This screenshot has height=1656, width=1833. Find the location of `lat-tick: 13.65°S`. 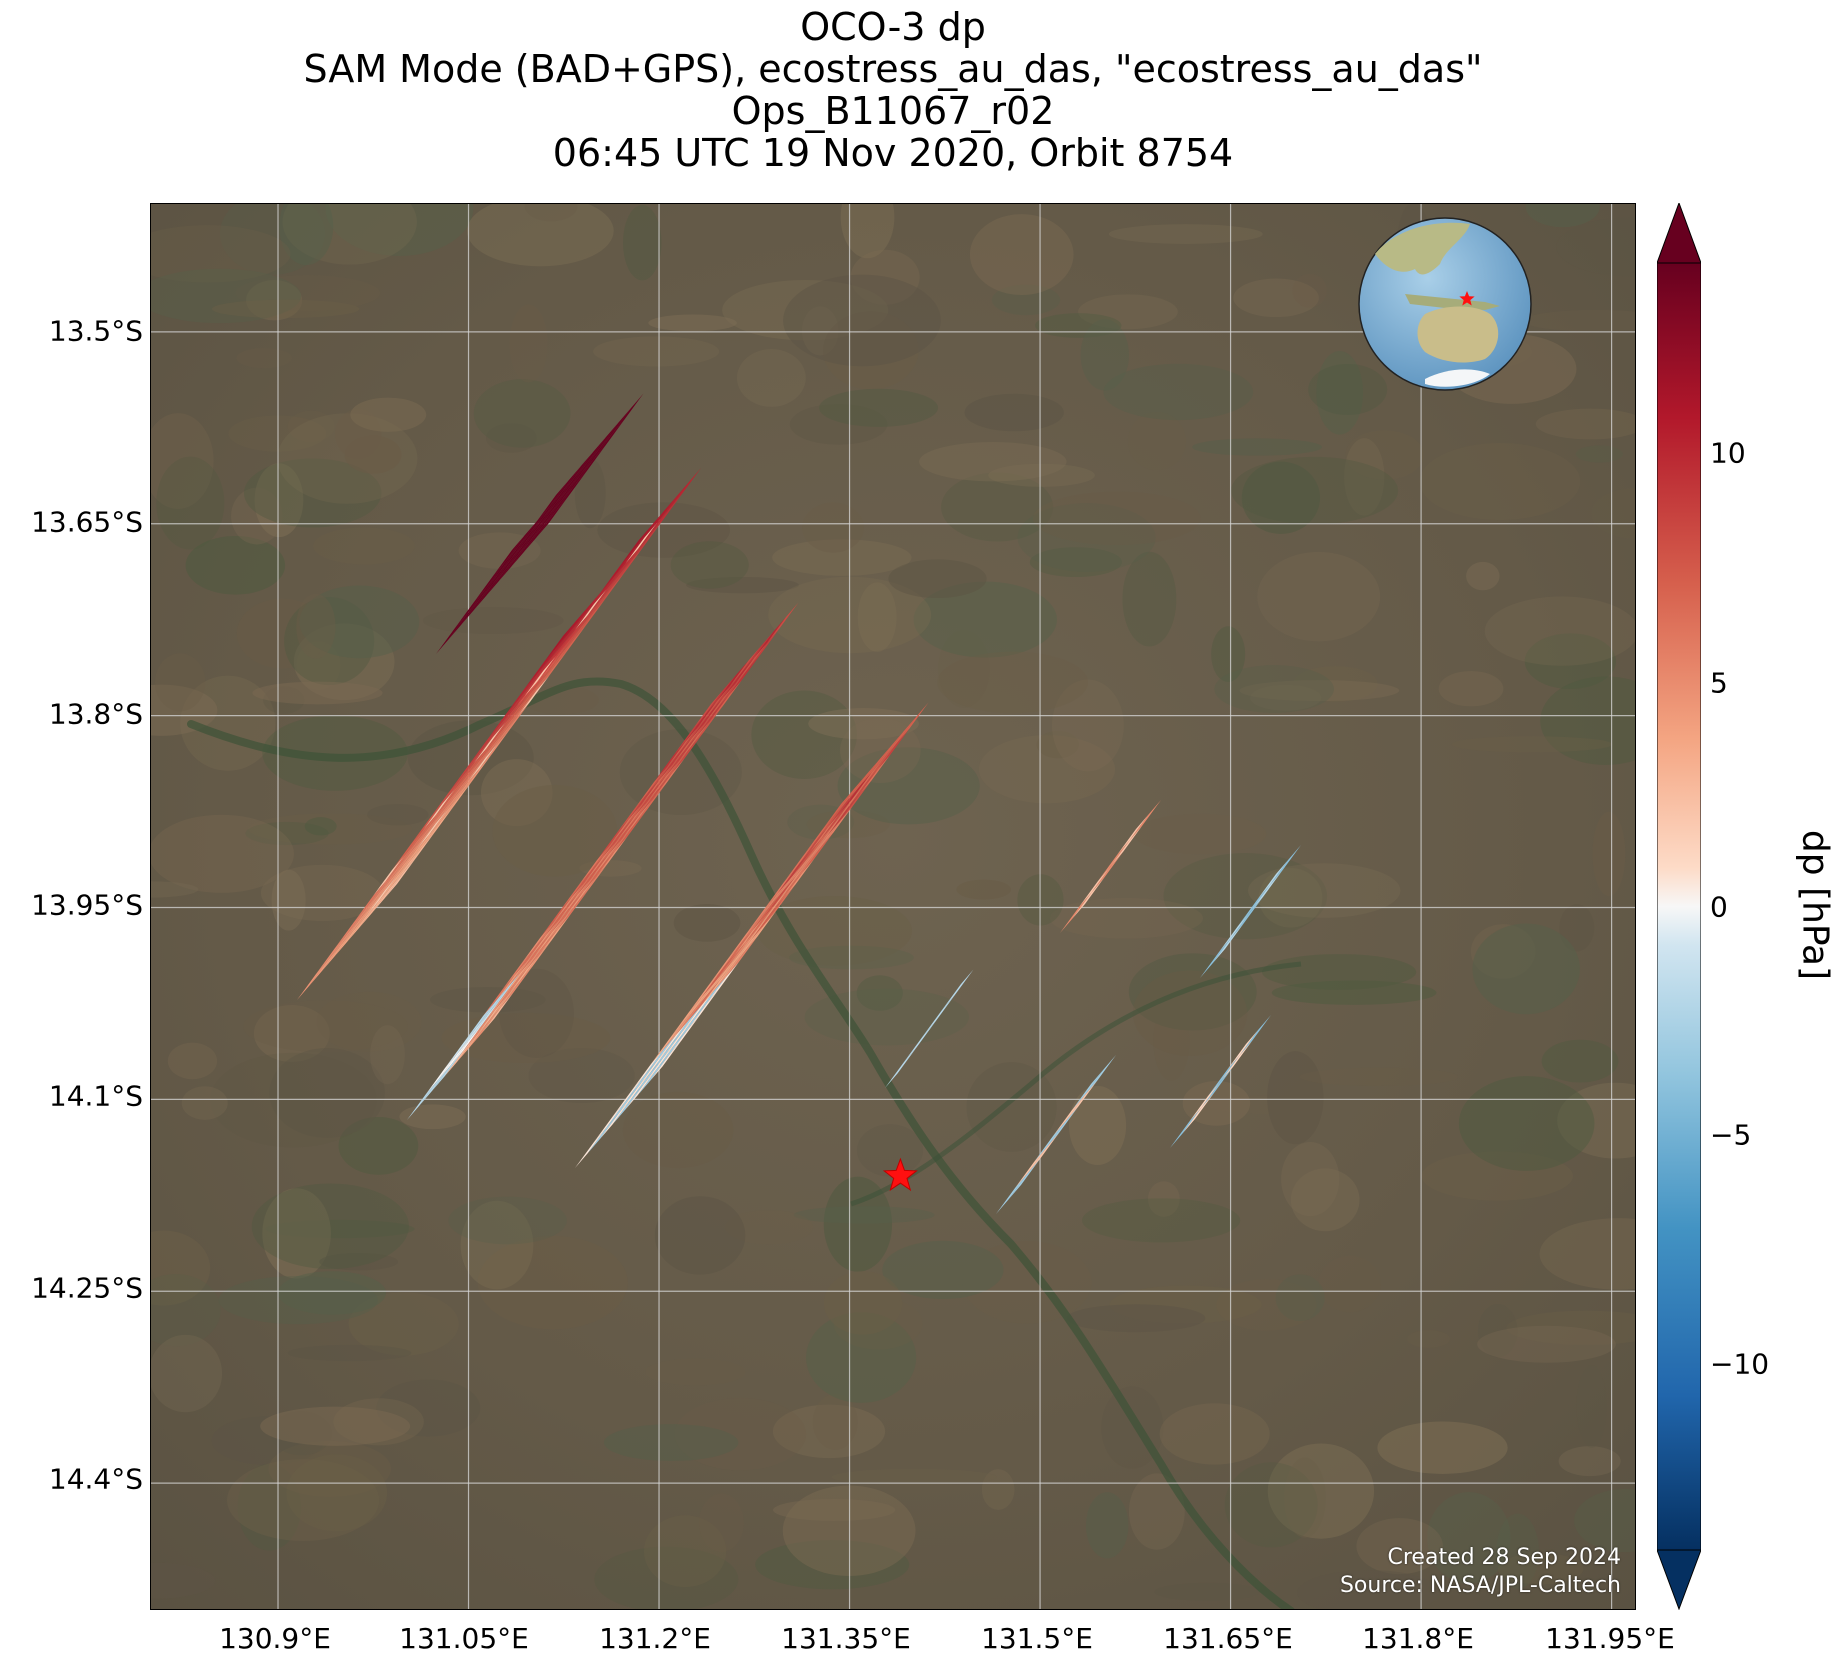

lat-tick: 13.65°S is located at coordinates (87, 522).